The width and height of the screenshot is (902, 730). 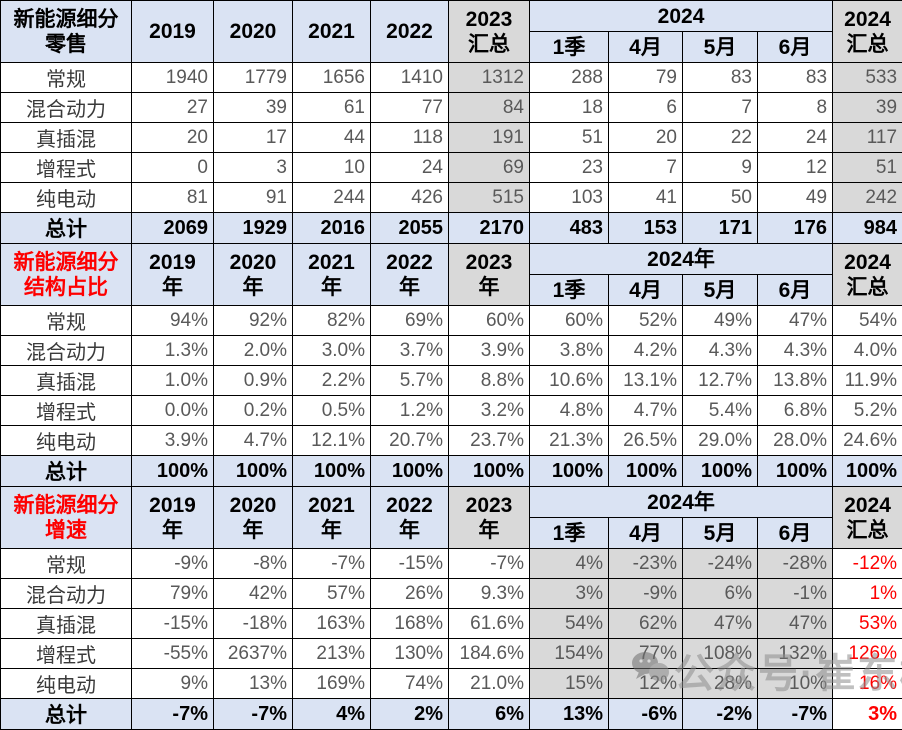 What do you see at coordinates (253, 228) in the screenshot?
I see `total-value-cell: 1929` at bounding box center [253, 228].